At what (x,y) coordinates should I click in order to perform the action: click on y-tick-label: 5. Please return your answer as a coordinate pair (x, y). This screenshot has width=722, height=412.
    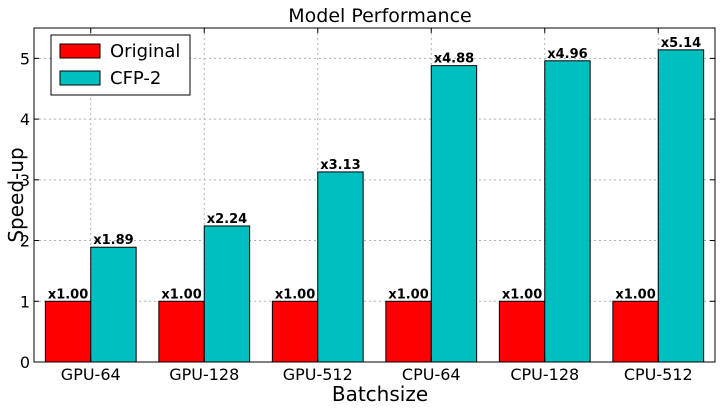
    Looking at the image, I should click on (25, 58).